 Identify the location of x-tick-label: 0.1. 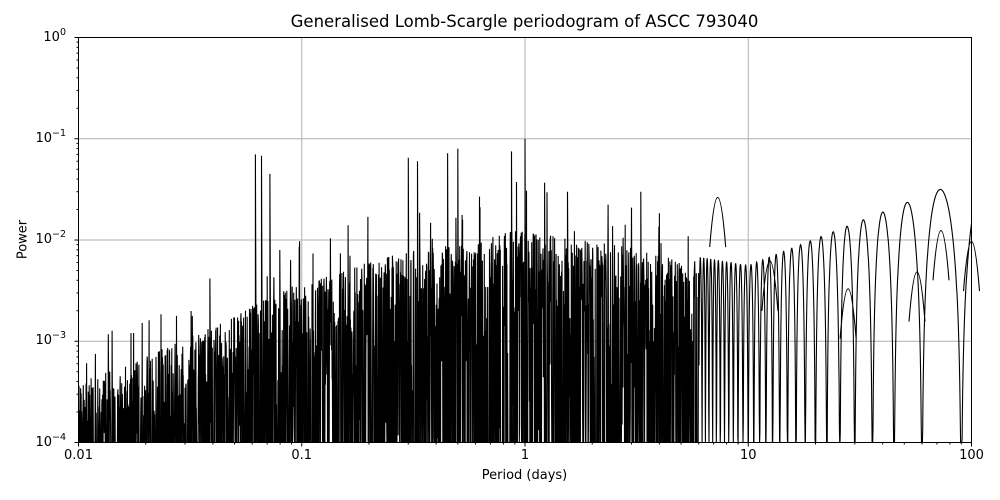
(302, 455).